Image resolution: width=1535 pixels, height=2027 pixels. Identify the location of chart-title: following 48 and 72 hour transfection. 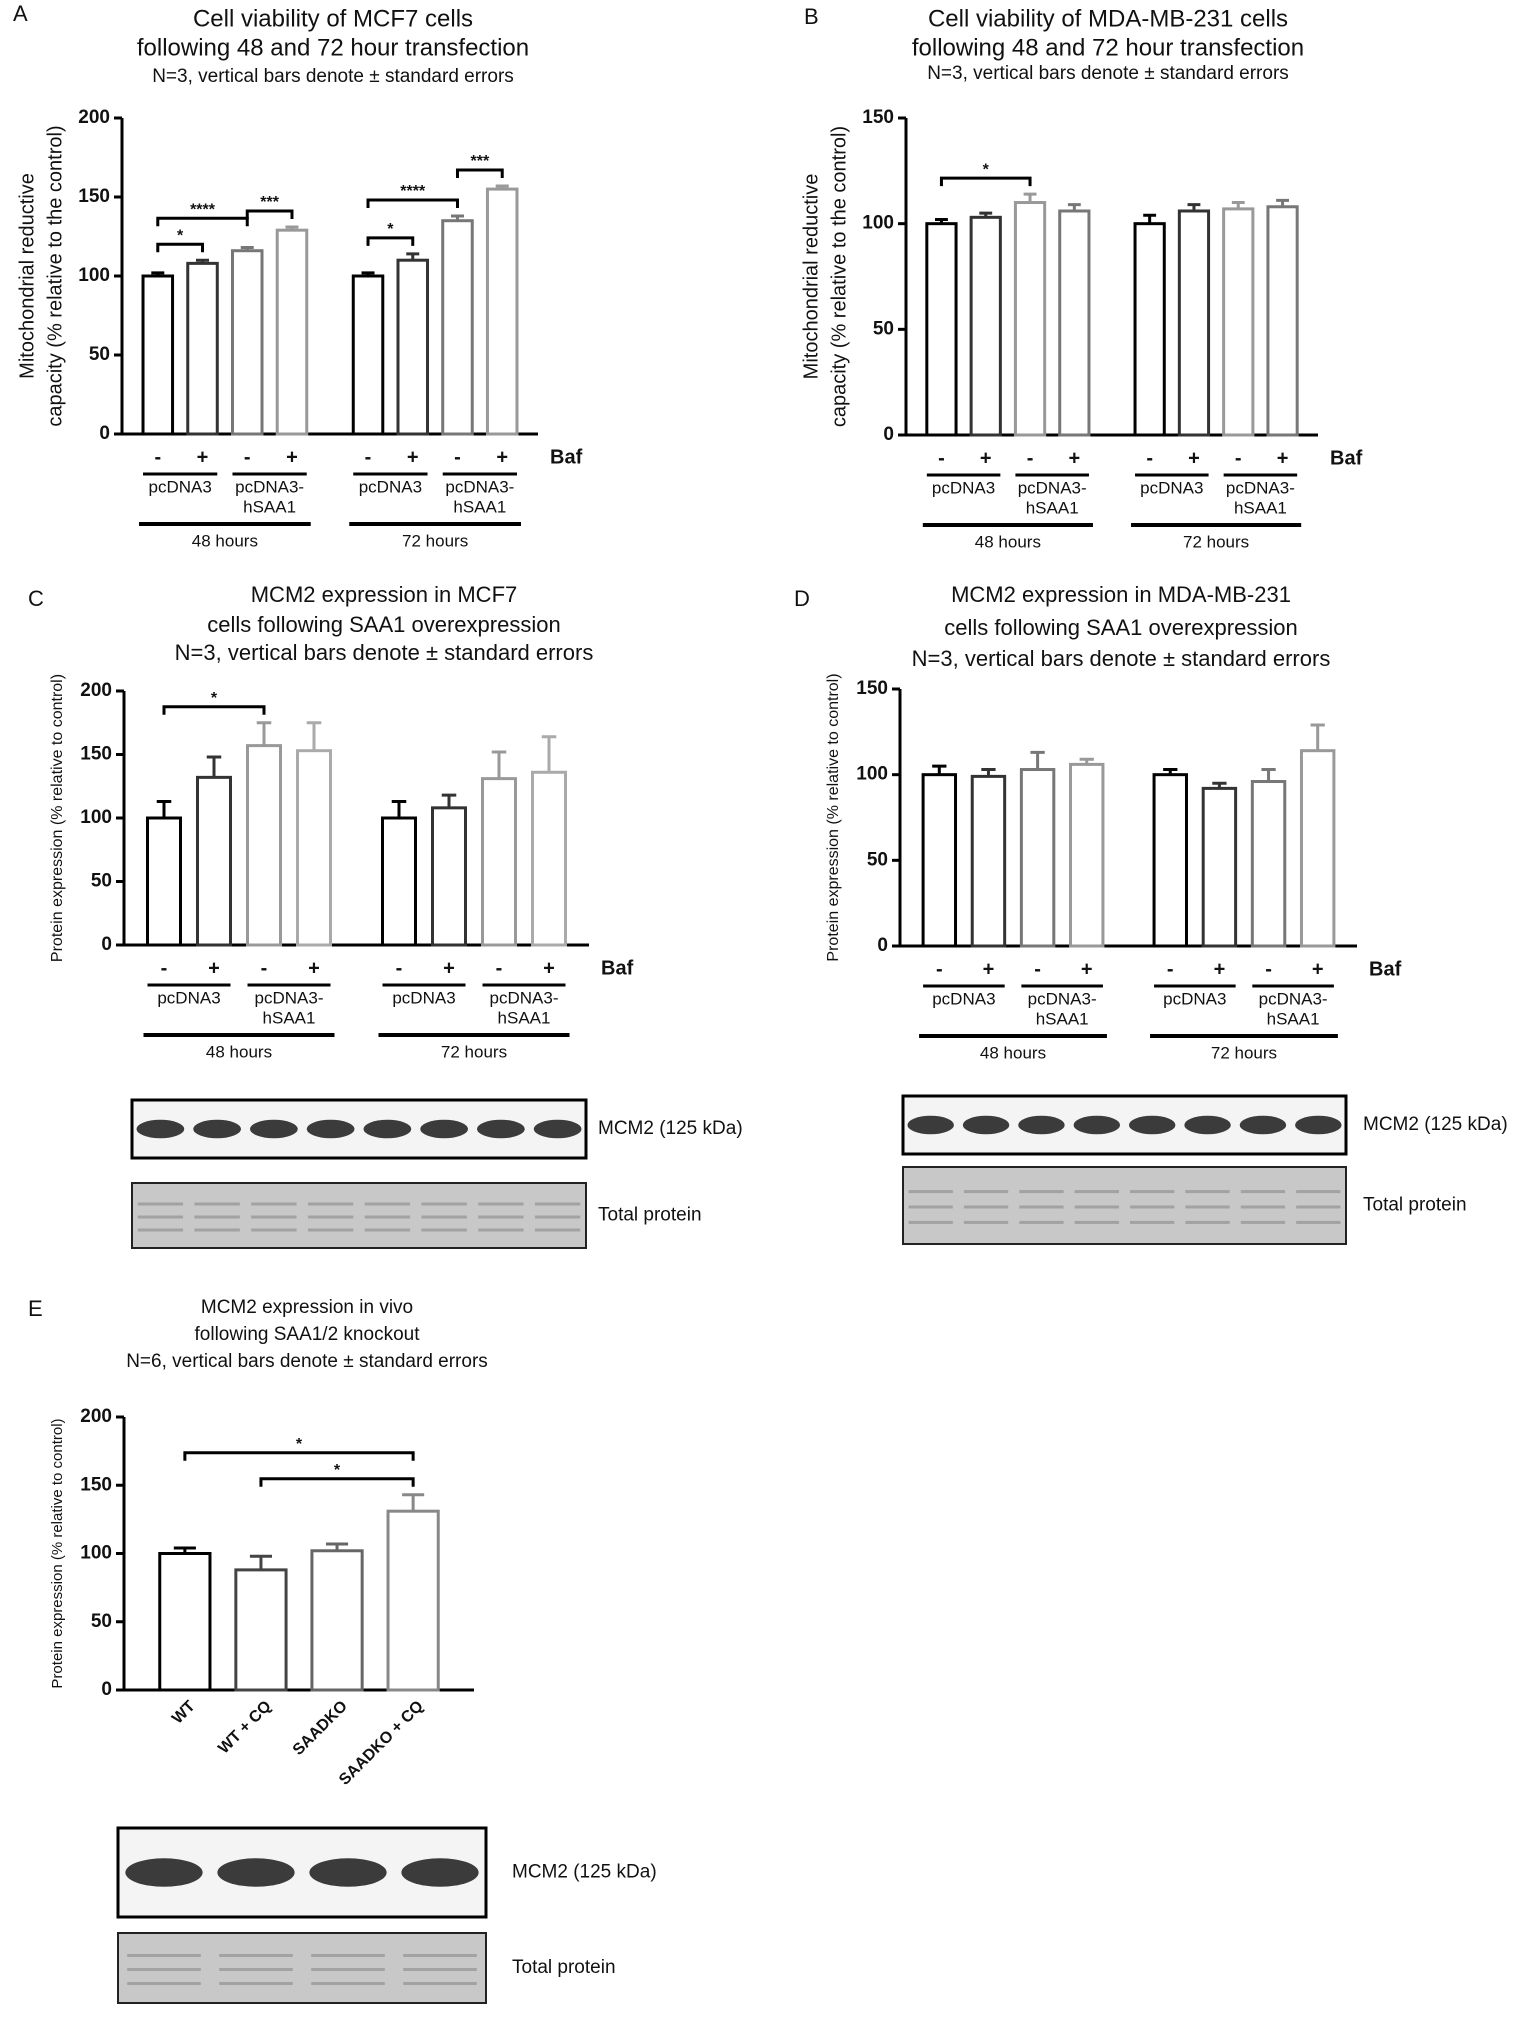
(1108, 47).